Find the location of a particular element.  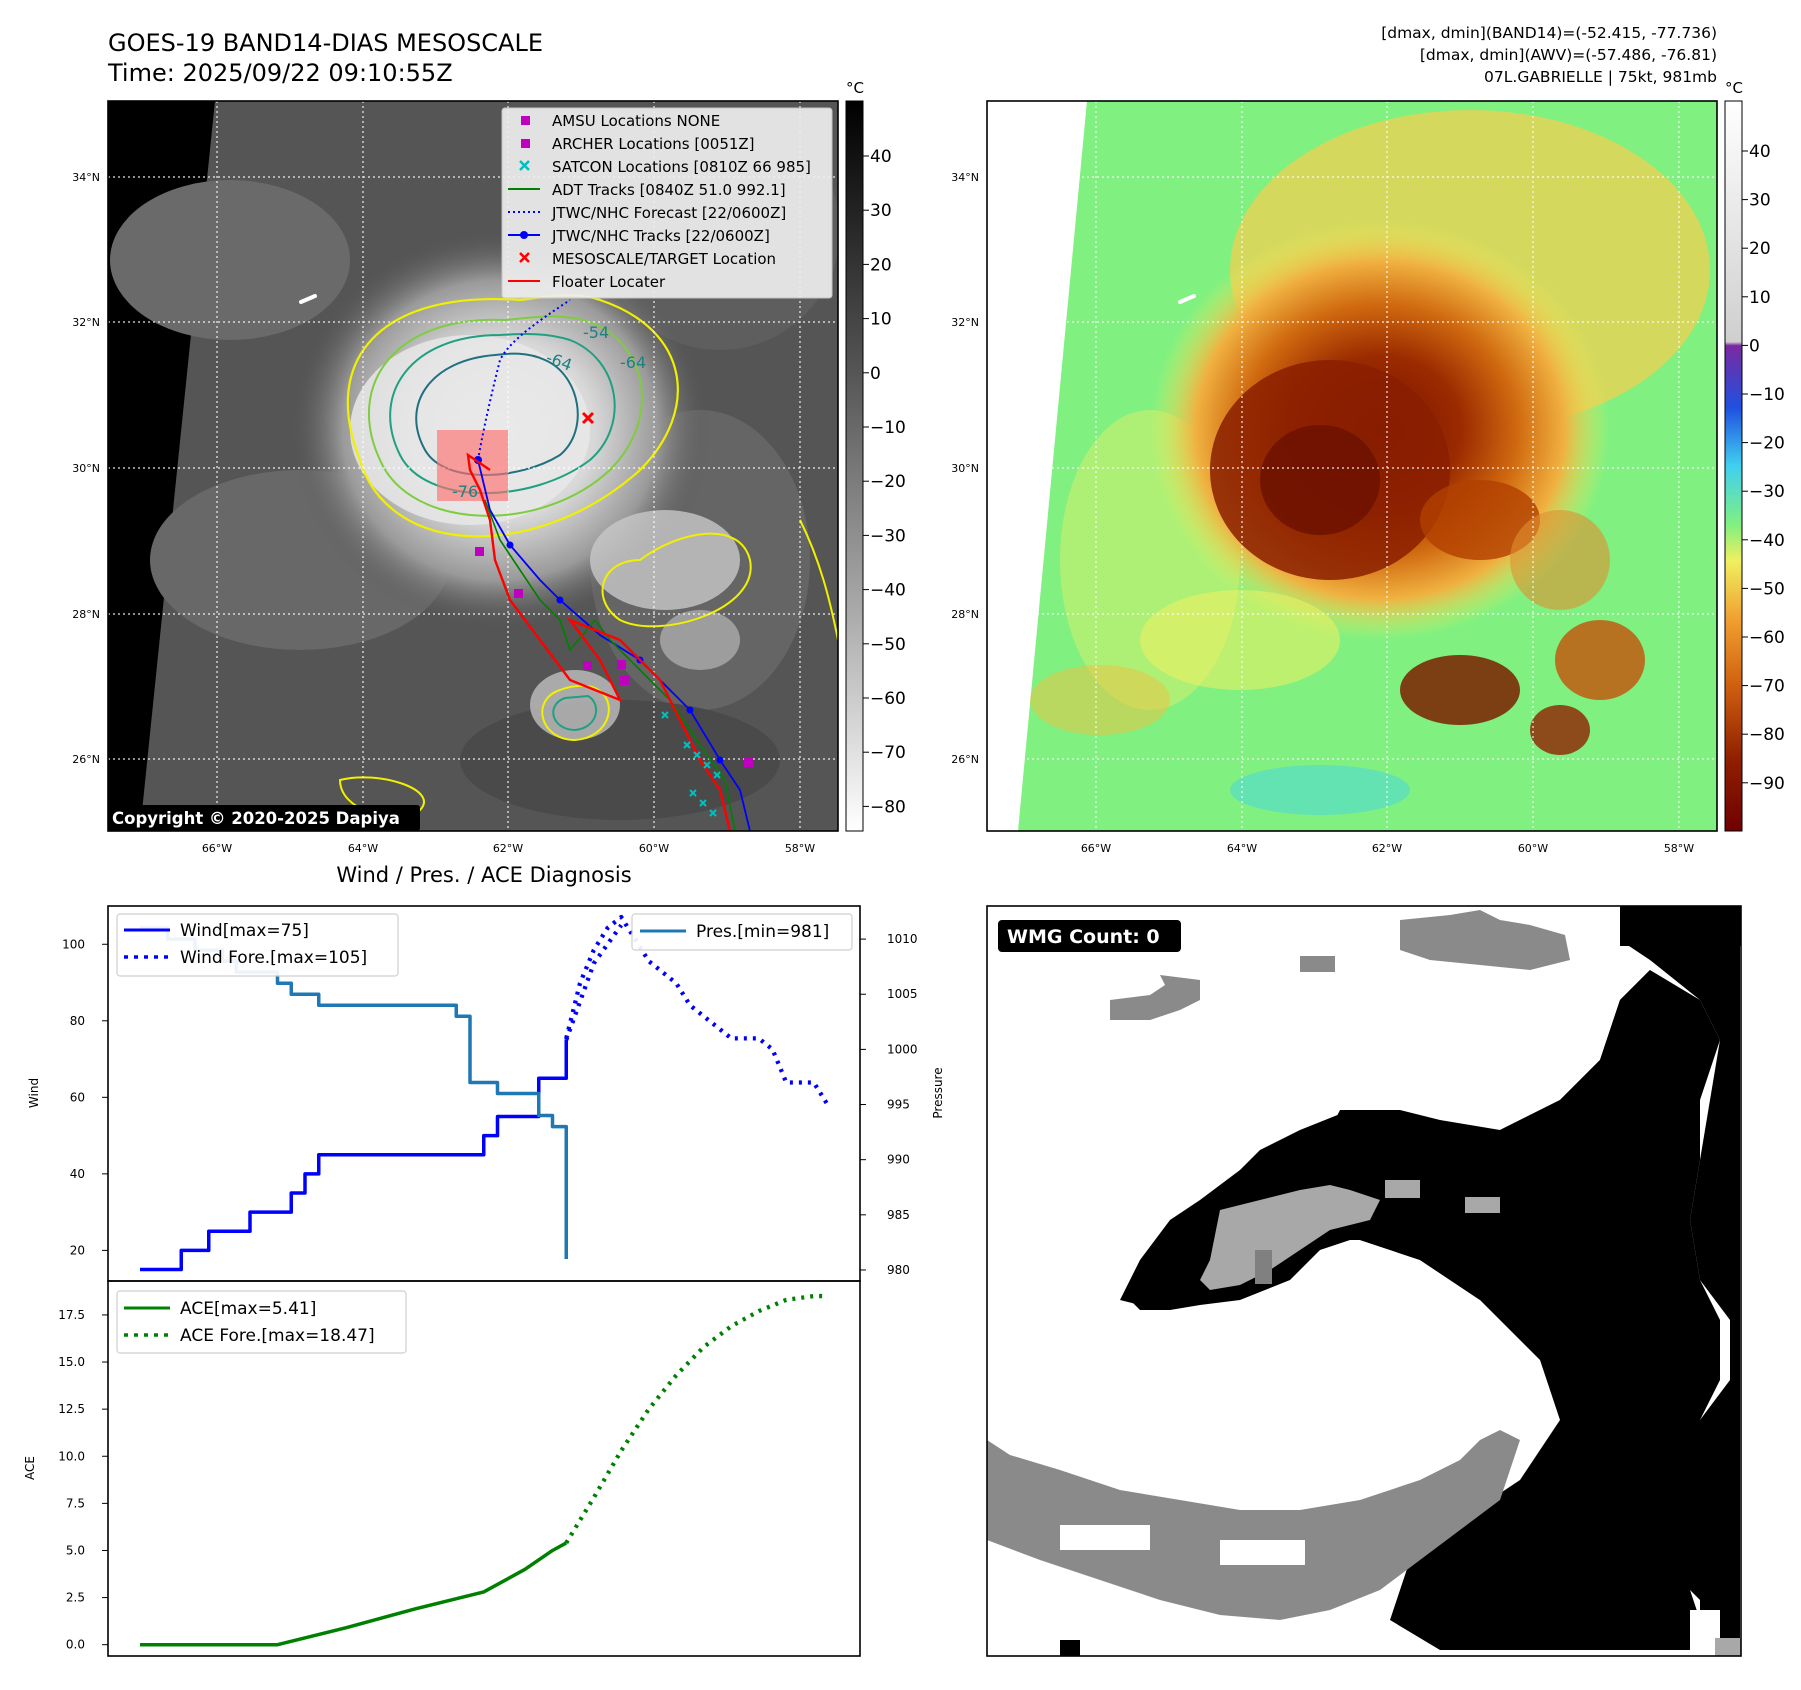

awv-lon-labels: 66°W 64°W 62°W 60°W 58°W is located at coordinates (1387, 848).